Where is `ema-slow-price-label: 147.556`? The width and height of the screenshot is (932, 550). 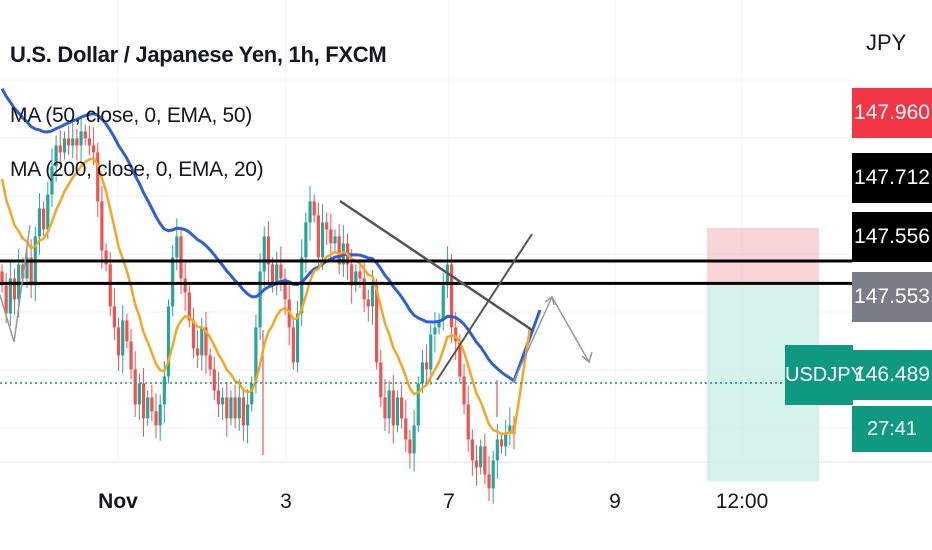
ema-slow-price-label: 147.556 is located at coordinates (892, 237).